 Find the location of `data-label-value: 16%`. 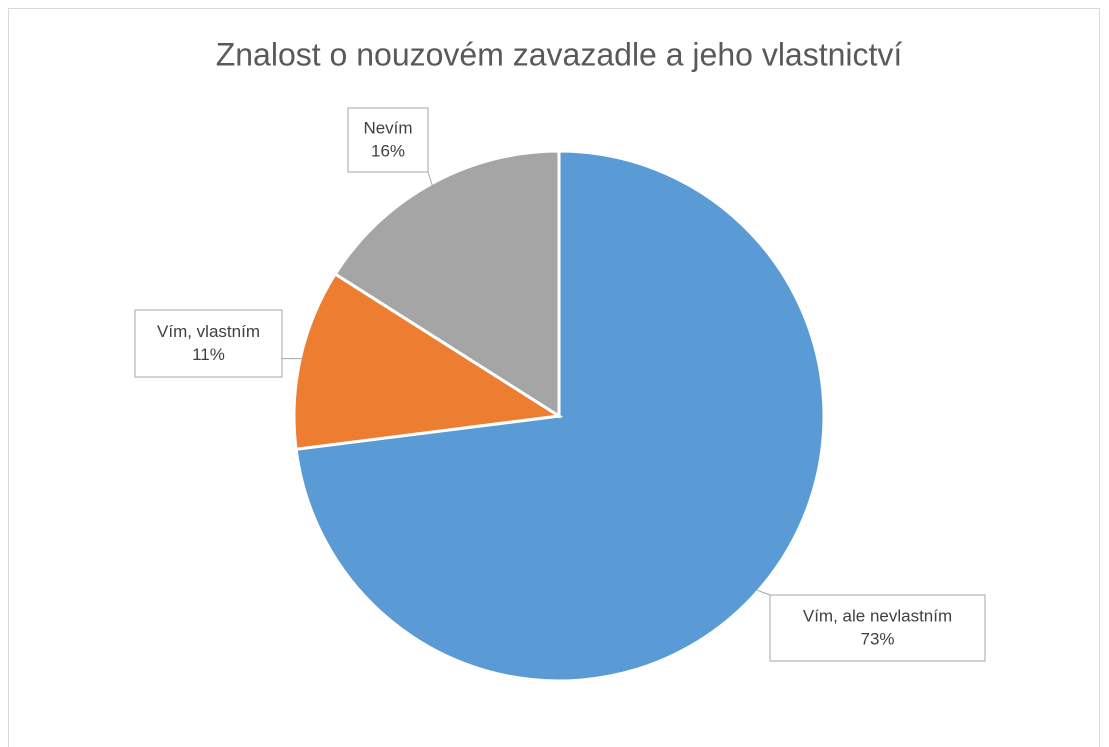

data-label-value: 16% is located at coordinates (388, 150).